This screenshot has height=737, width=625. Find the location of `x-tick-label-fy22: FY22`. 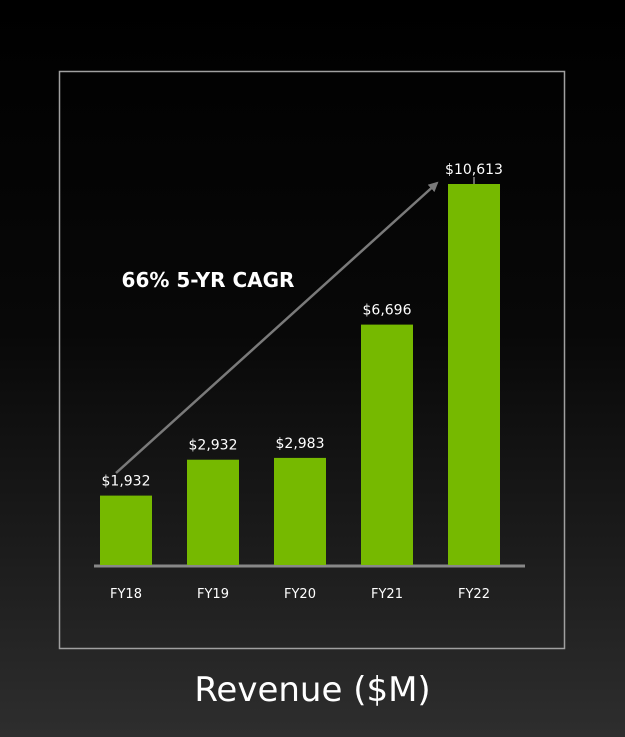

x-tick-label-fy22: FY22 is located at coordinates (474, 594).